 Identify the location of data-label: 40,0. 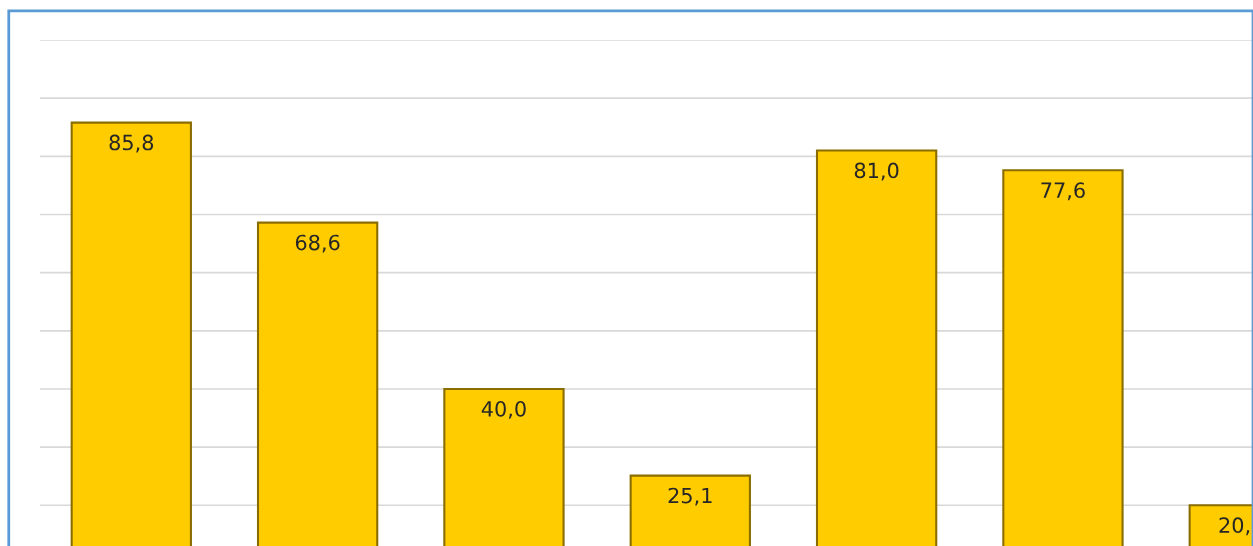
(503, 409).